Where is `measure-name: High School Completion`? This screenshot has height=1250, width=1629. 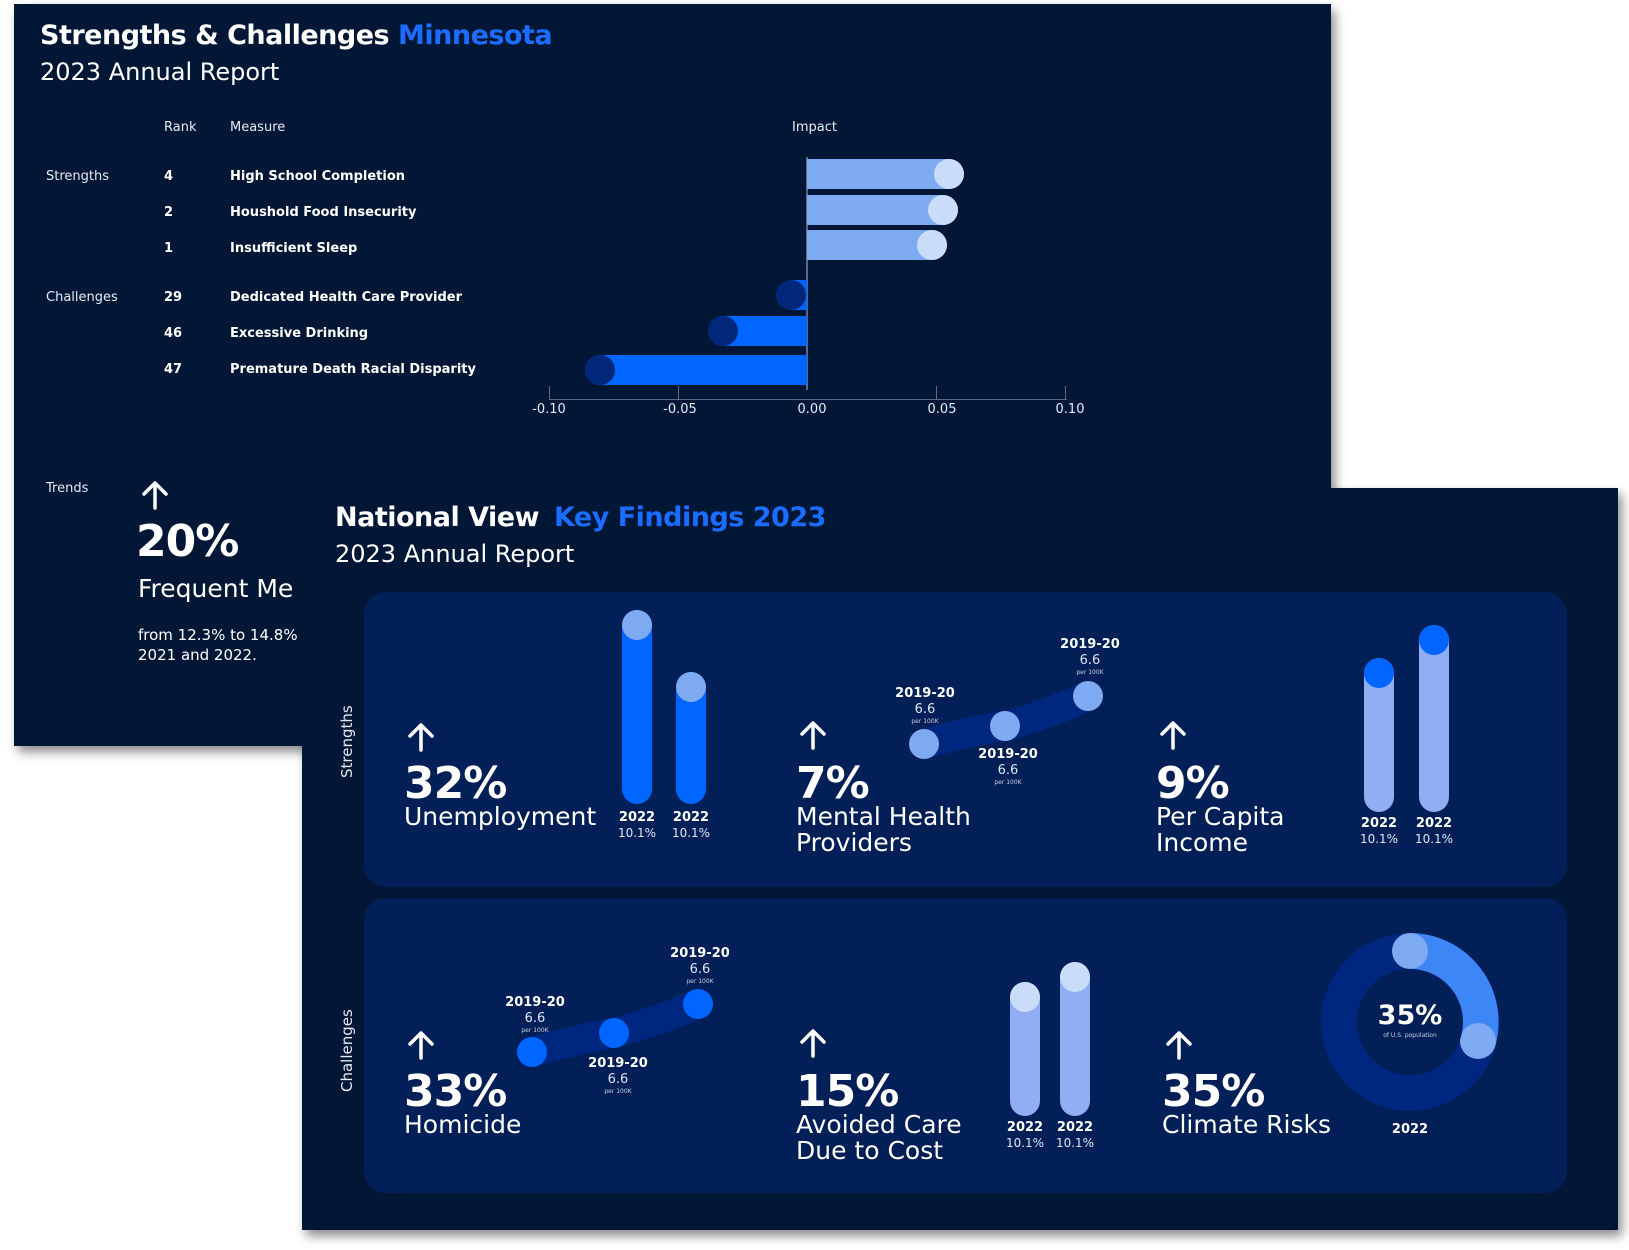
measure-name: High School Completion is located at coordinates (318, 176).